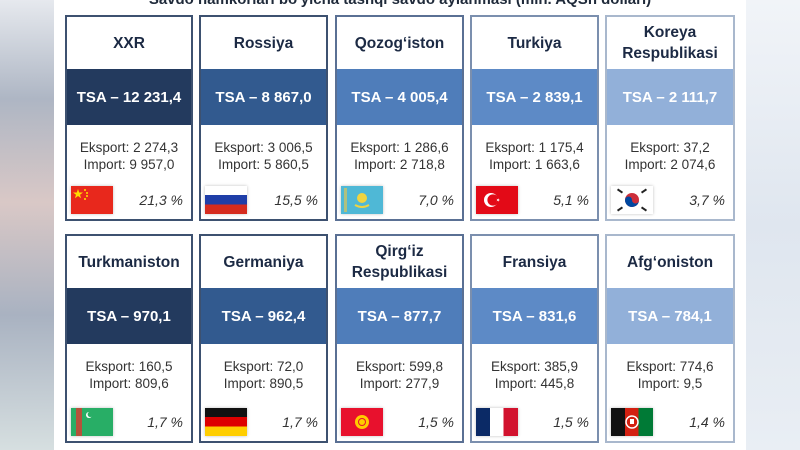 The width and height of the screenshot is (800, 450). Describe the element at coordinates (399, 164) in the screenshot. I see `import-value: Import: 2 718,8` at that location.